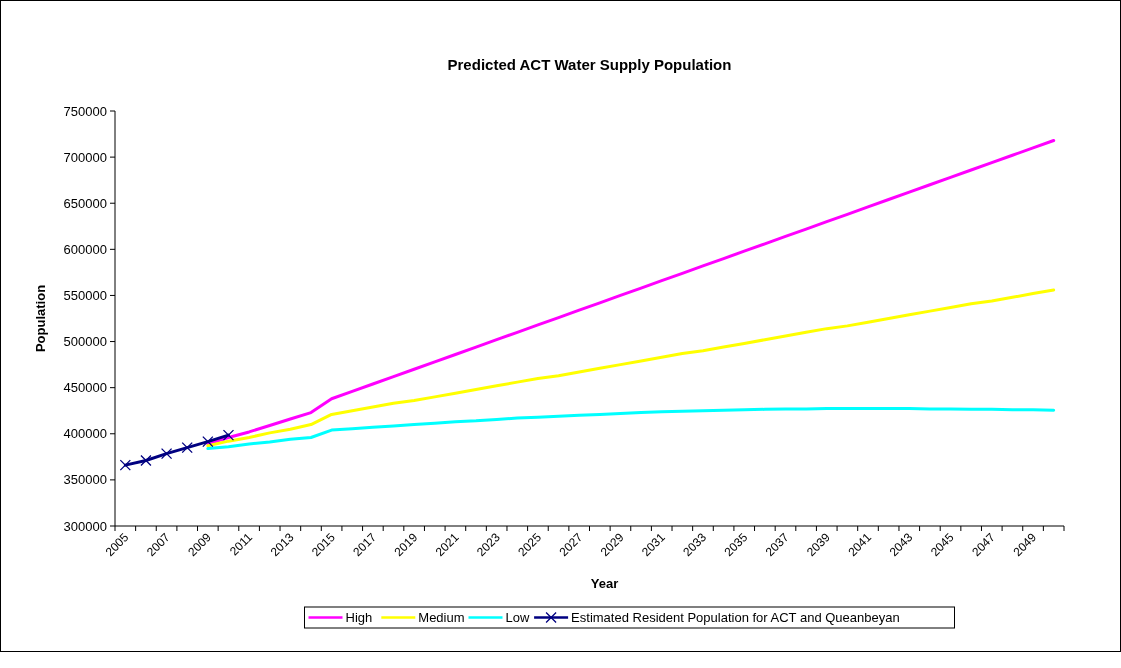 Image resolution: width=1121 pixels, height=668 pixels. What do you see at coordinates (85, 342) in the screenshot?
I see `y-tick-label: 500000` at bounding box center [85, 342].